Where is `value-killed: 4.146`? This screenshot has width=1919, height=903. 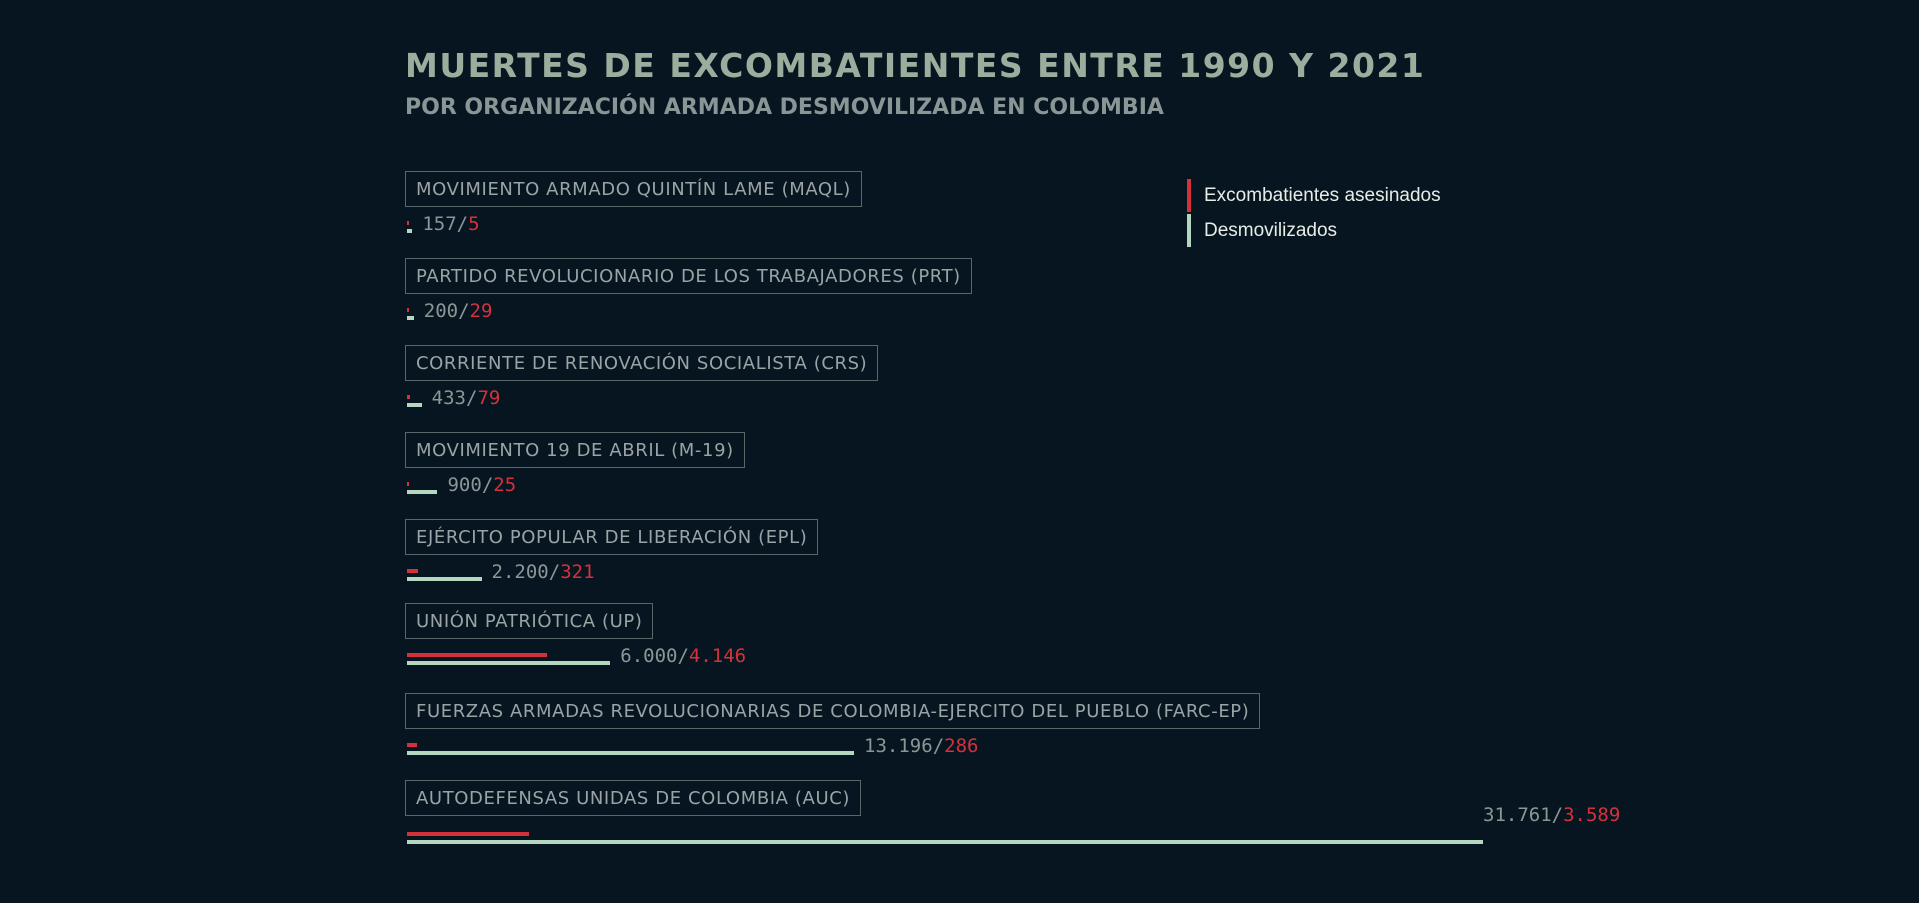
value-killed: 4.146 is located at coordinates (717, 656).